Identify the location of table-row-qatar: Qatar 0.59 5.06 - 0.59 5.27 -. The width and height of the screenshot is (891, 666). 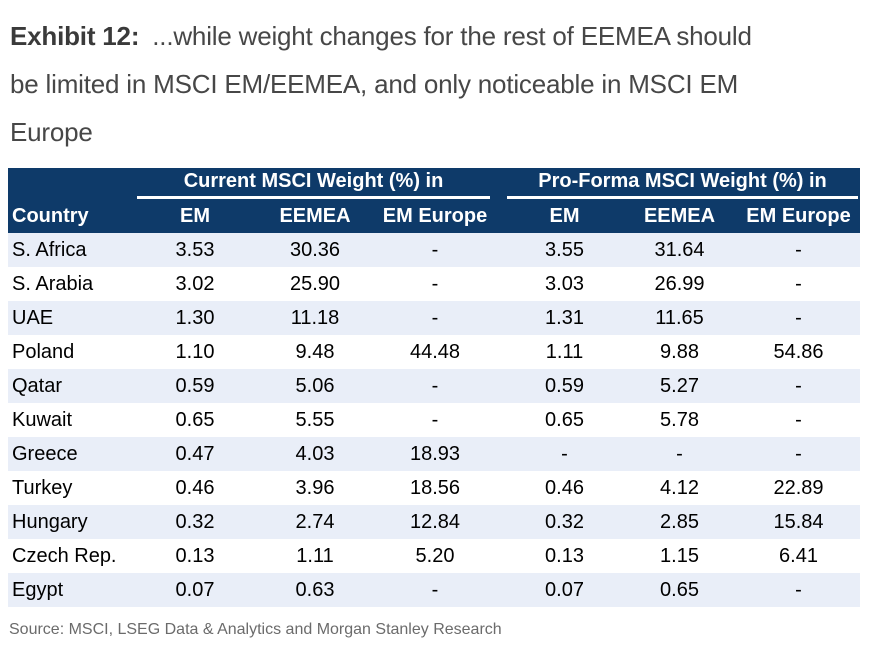
(434, 386).